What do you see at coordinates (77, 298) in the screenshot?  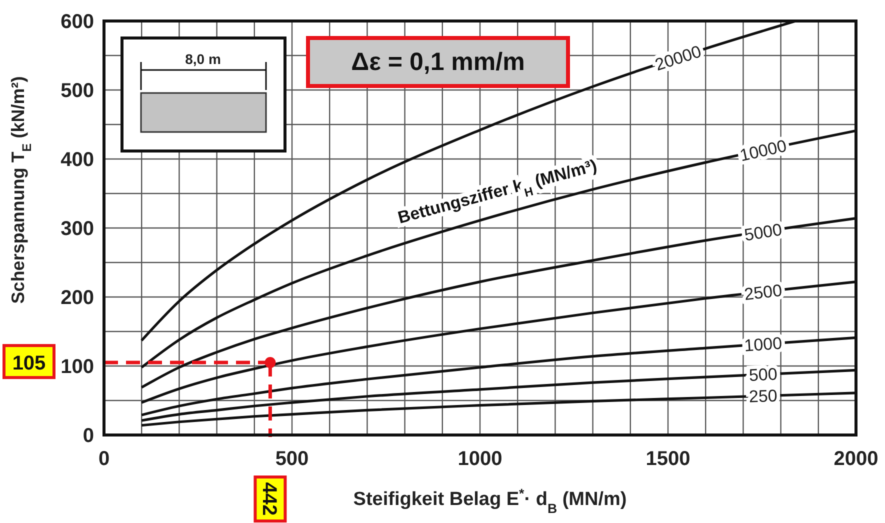 I see `y-tick-label: 200` at bounding box center [77, 298].